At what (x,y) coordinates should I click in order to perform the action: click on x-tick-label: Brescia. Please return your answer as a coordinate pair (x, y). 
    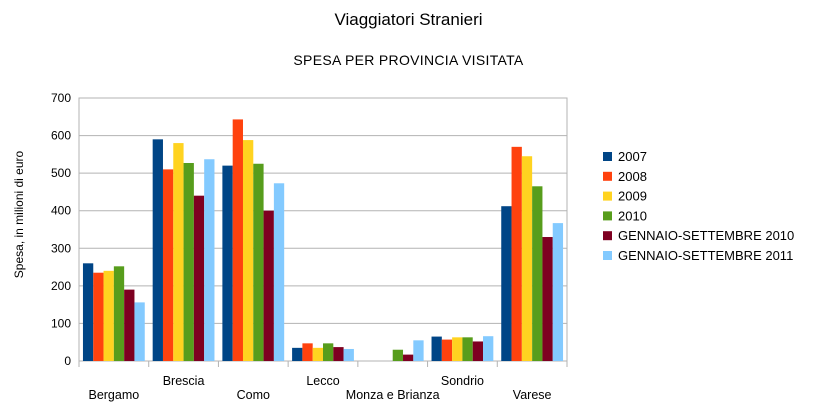
    Looking at the image, I should click on (184, 381).